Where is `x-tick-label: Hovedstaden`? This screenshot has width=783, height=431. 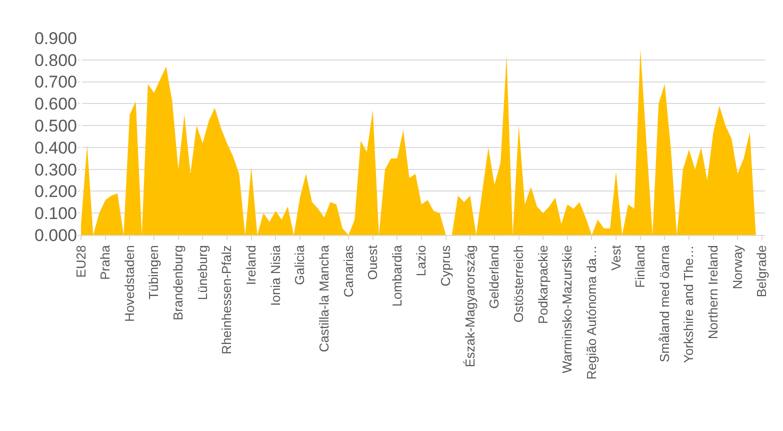 x-tick-label: Hovedstaden is located at coordinates (129, 283).